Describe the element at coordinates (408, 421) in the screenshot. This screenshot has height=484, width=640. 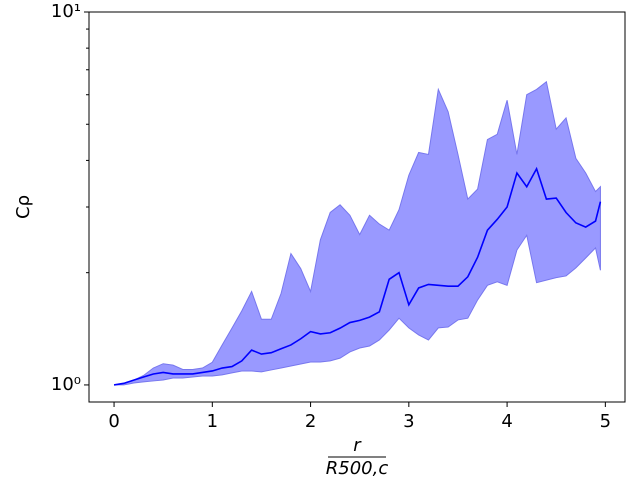
I see `x-tick-label: 3` at that location.